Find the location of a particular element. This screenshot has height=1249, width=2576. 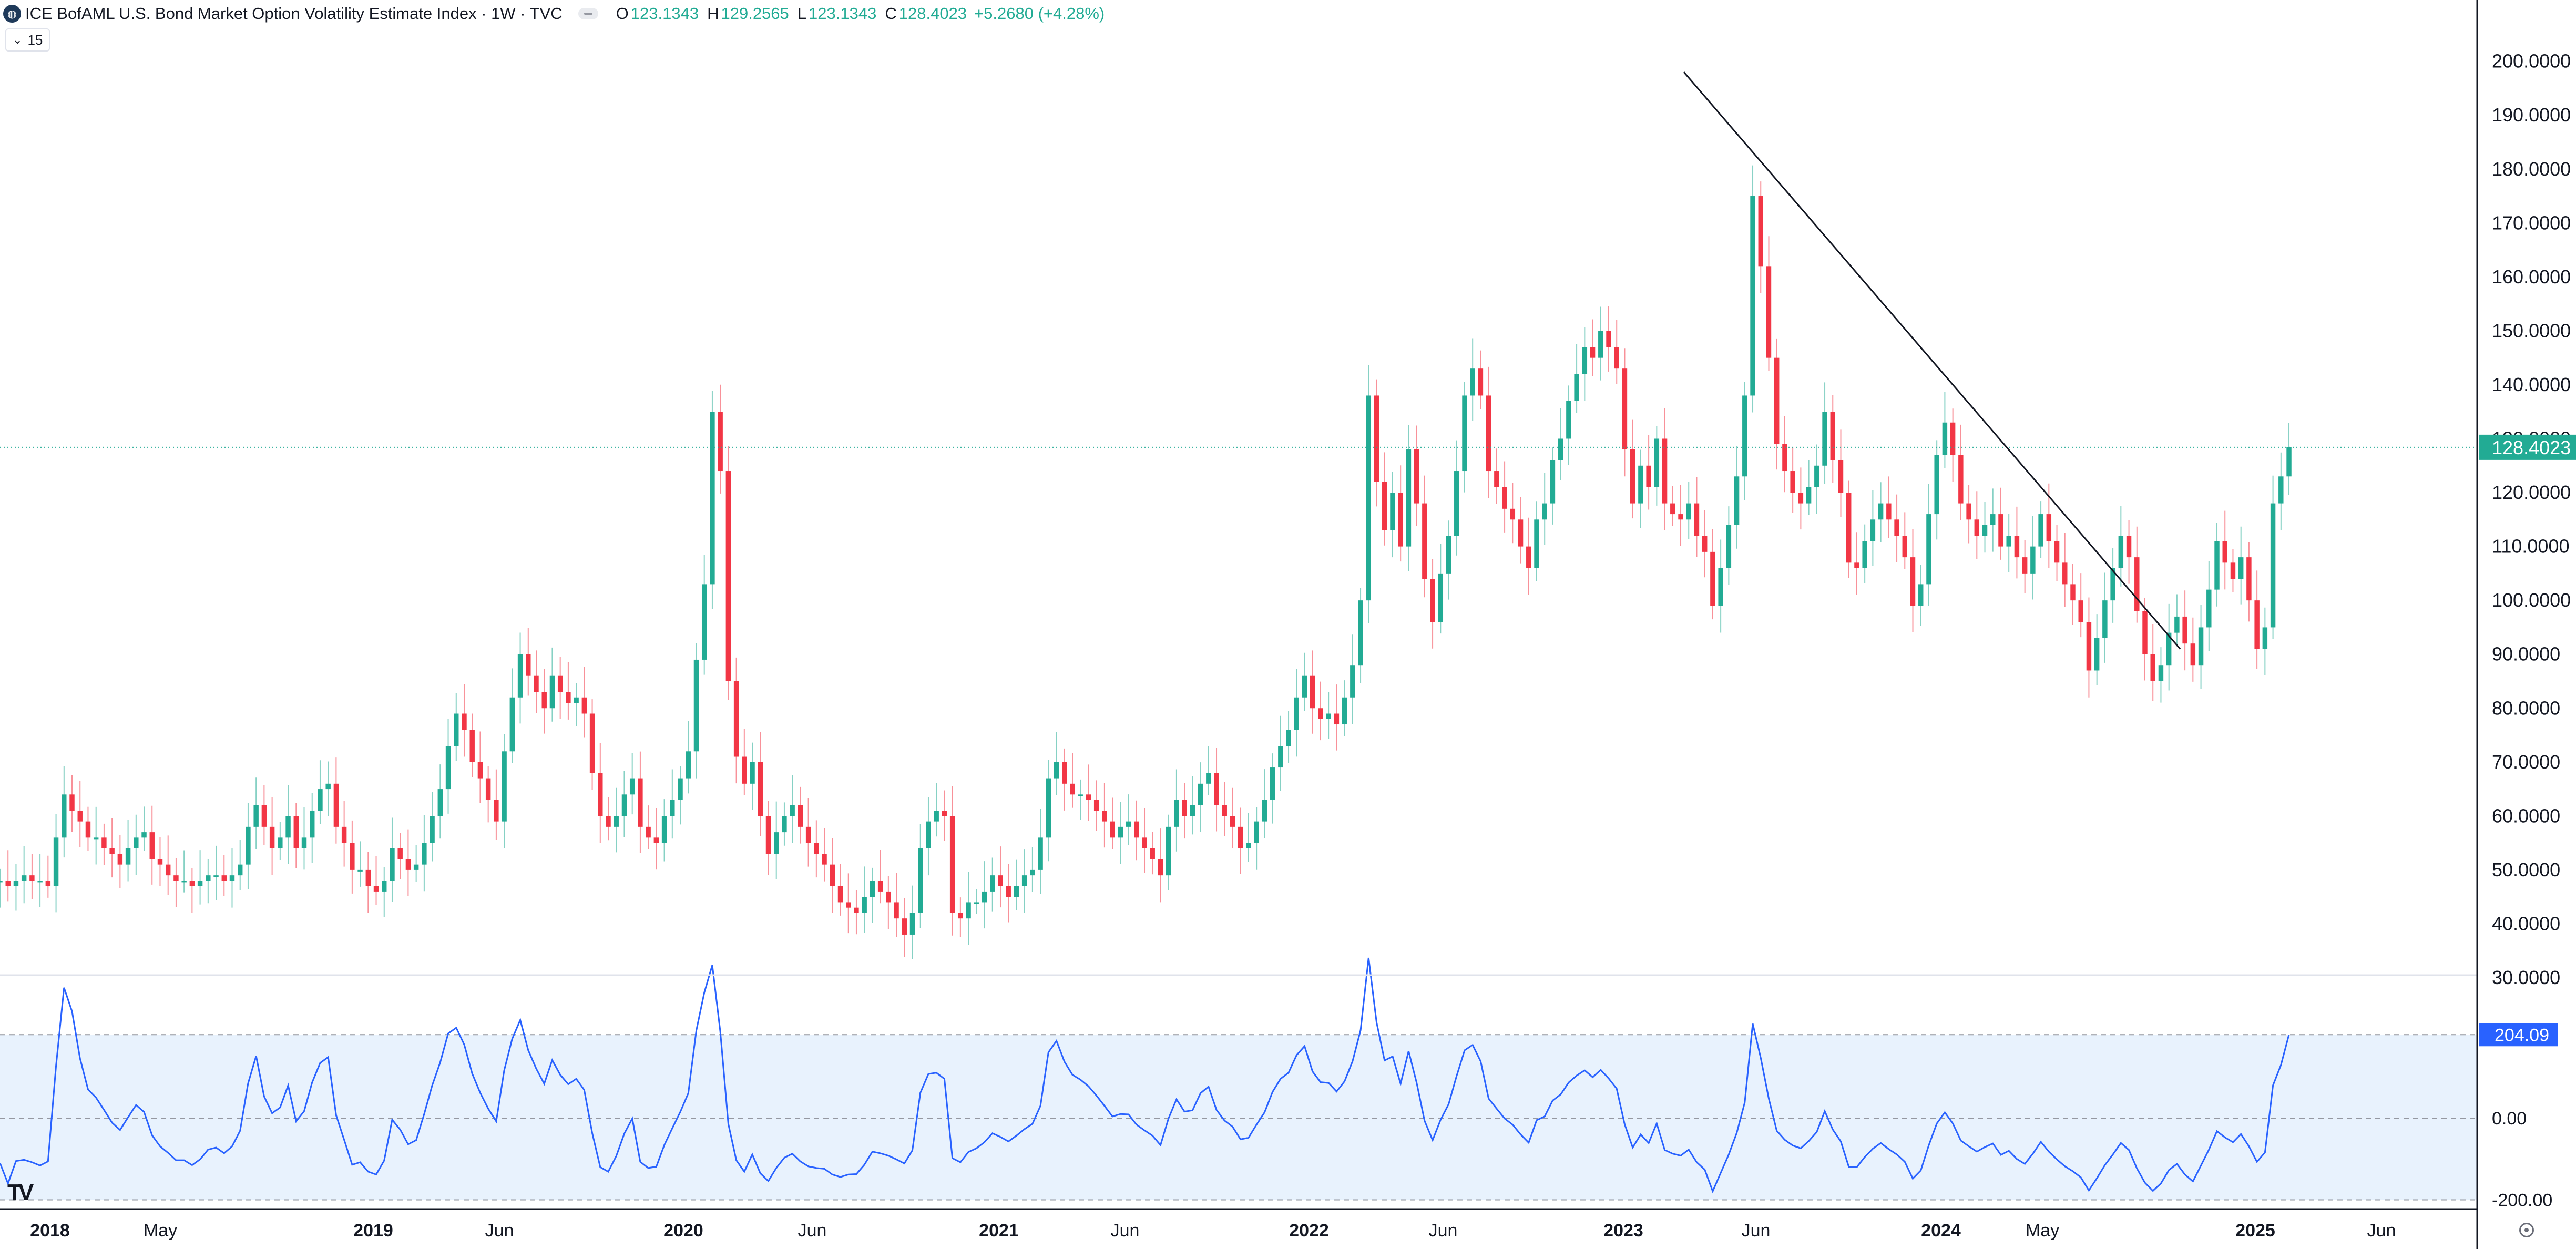

oscillator-axis: 0.00 -200.00 is located at coordinates (2522, 1160).